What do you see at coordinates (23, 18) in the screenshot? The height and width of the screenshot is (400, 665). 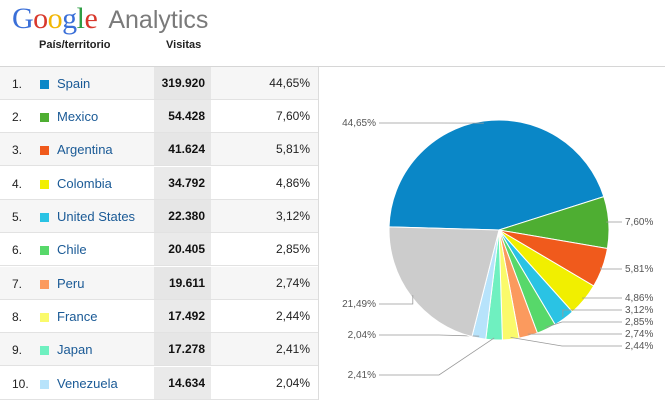 I see `logo-letter: G` at bounding box center [23, 18].